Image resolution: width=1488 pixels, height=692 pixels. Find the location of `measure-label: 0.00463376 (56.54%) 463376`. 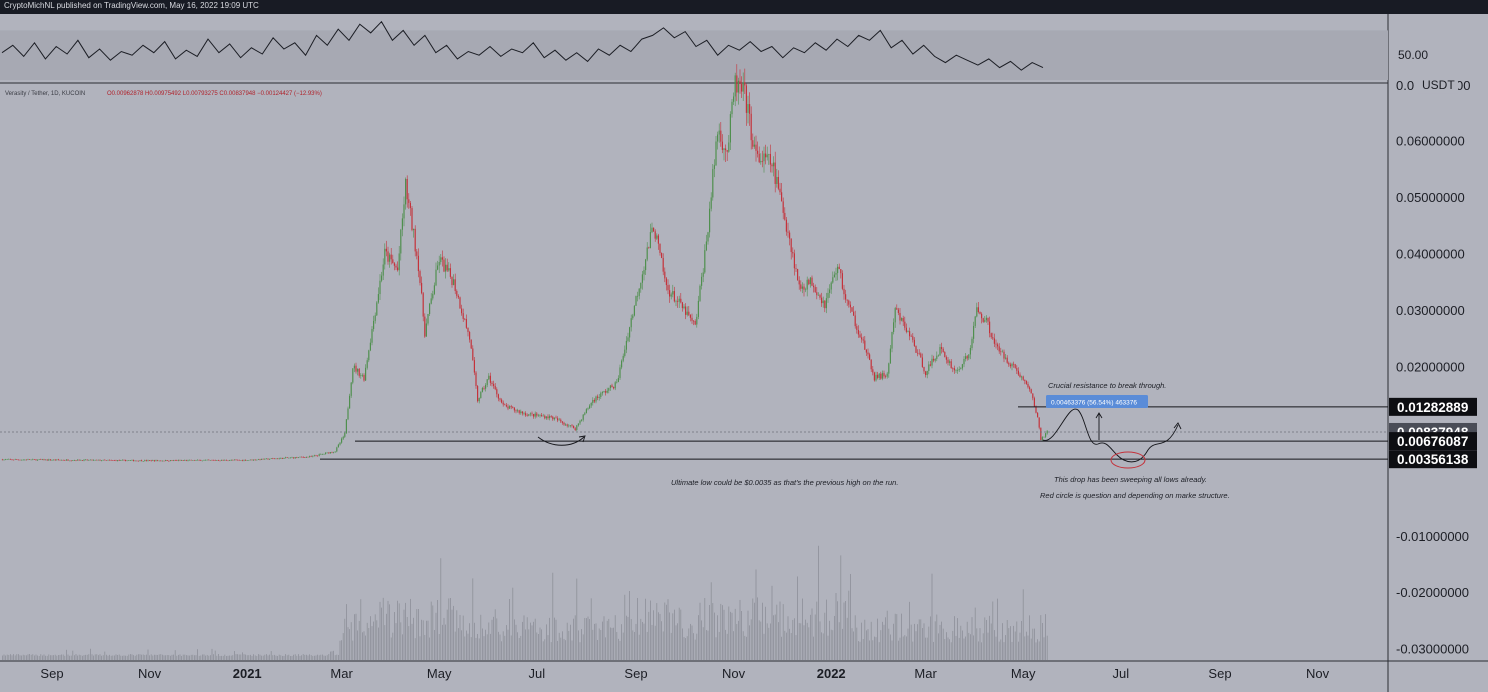

measure-label: 0.00463376 (56.54%) 463376 is located at coordinates (1094, 403).